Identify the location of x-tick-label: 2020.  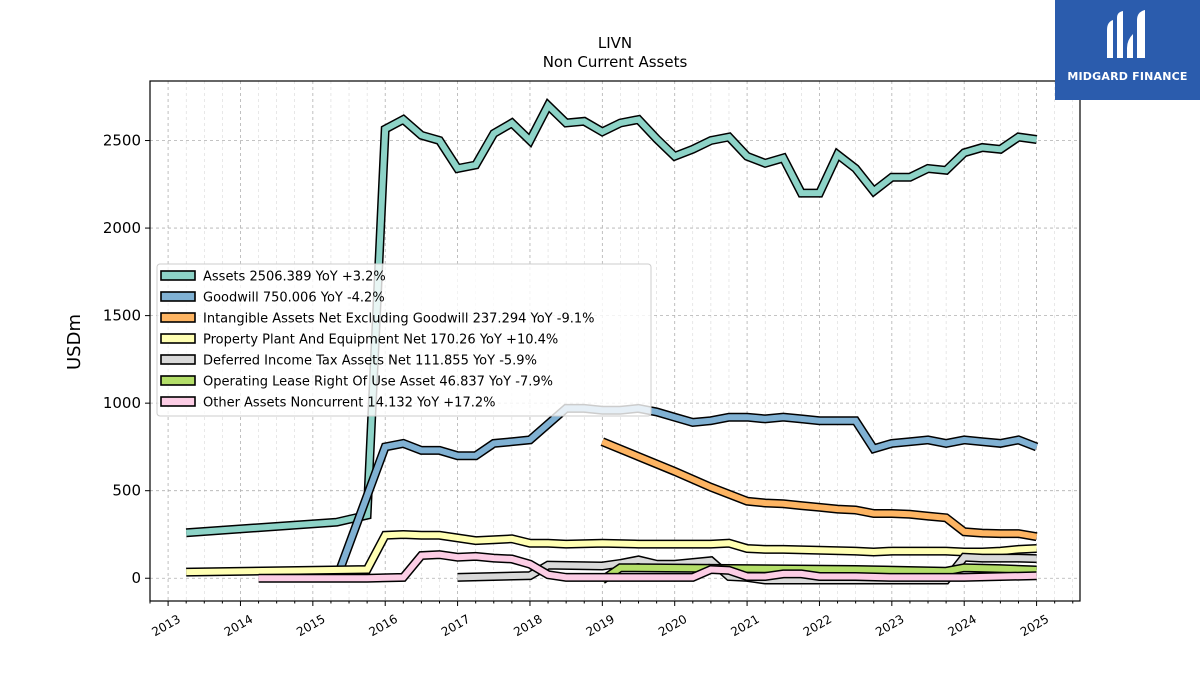
(672, 625).